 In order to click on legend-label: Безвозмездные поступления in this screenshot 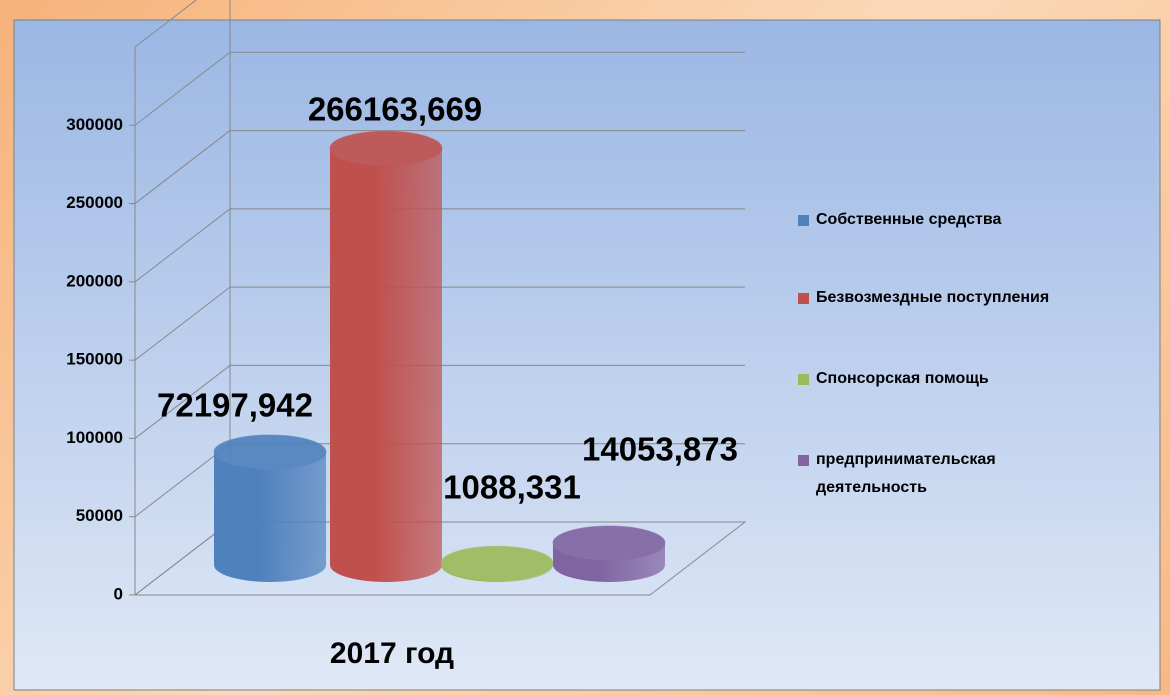, I will do `click(933, 297)`.